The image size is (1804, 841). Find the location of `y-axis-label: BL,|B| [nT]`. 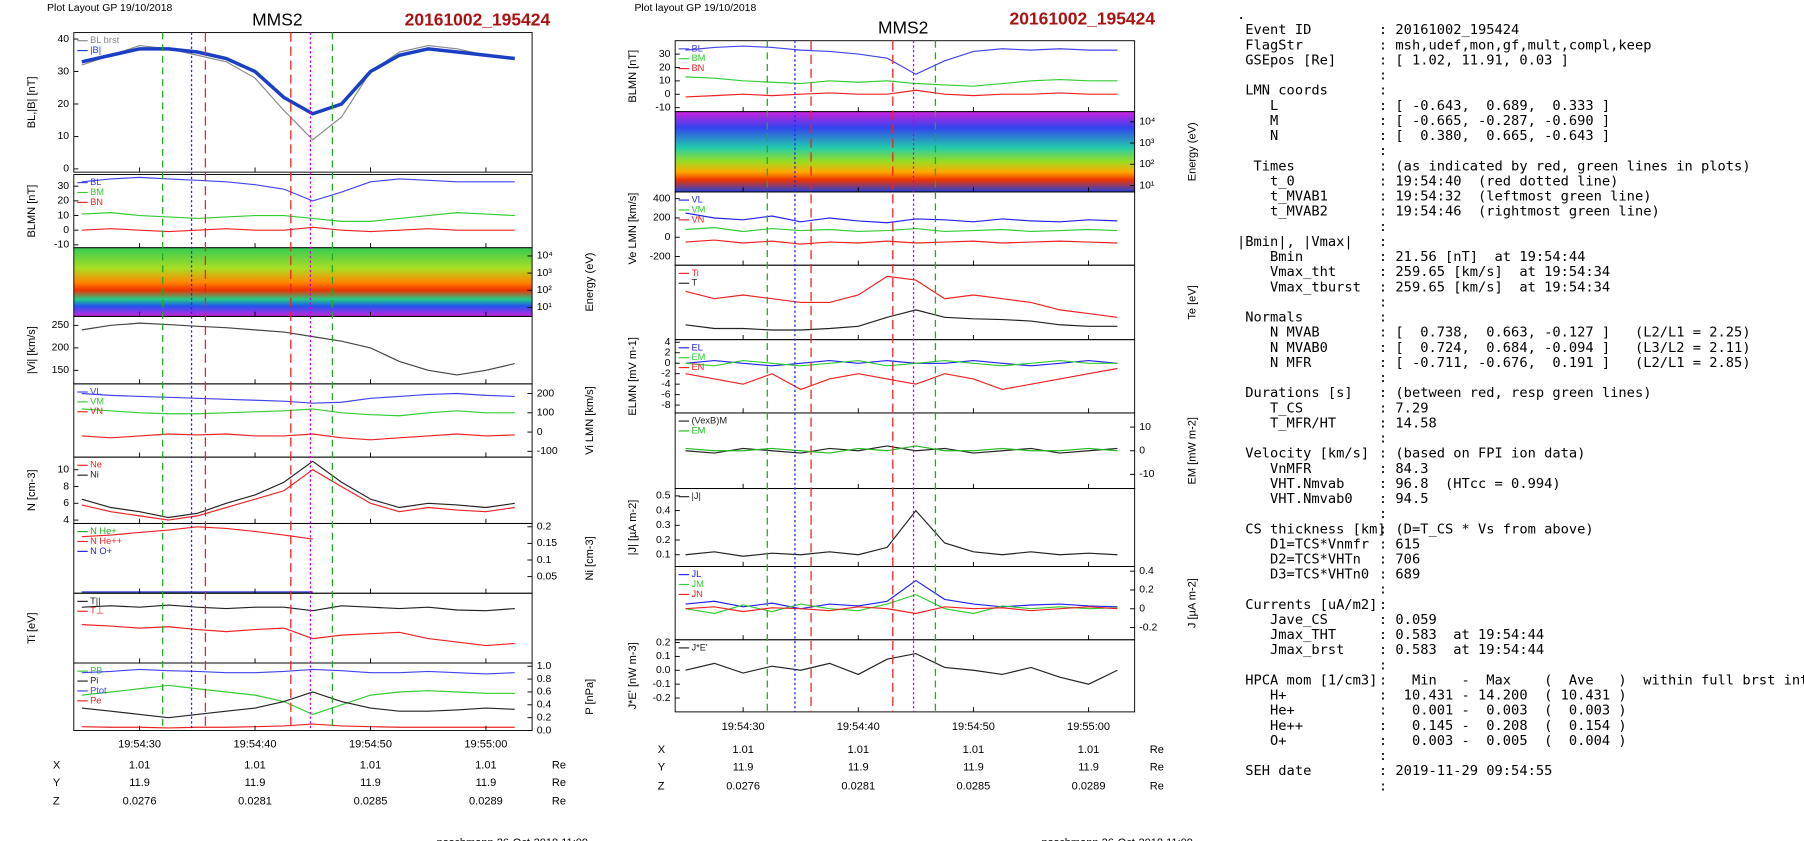

y-axis-label: BL,|B| [nT] is located at coordinates (32, 102).